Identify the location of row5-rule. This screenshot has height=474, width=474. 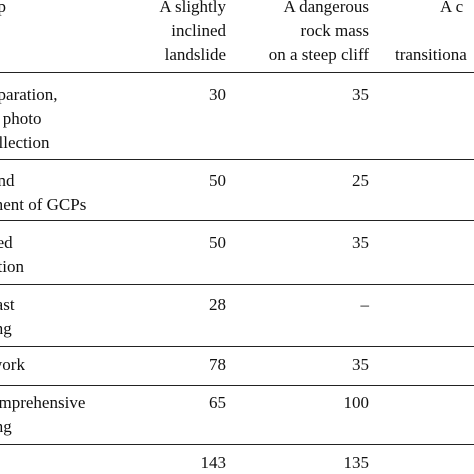
(237, 385).